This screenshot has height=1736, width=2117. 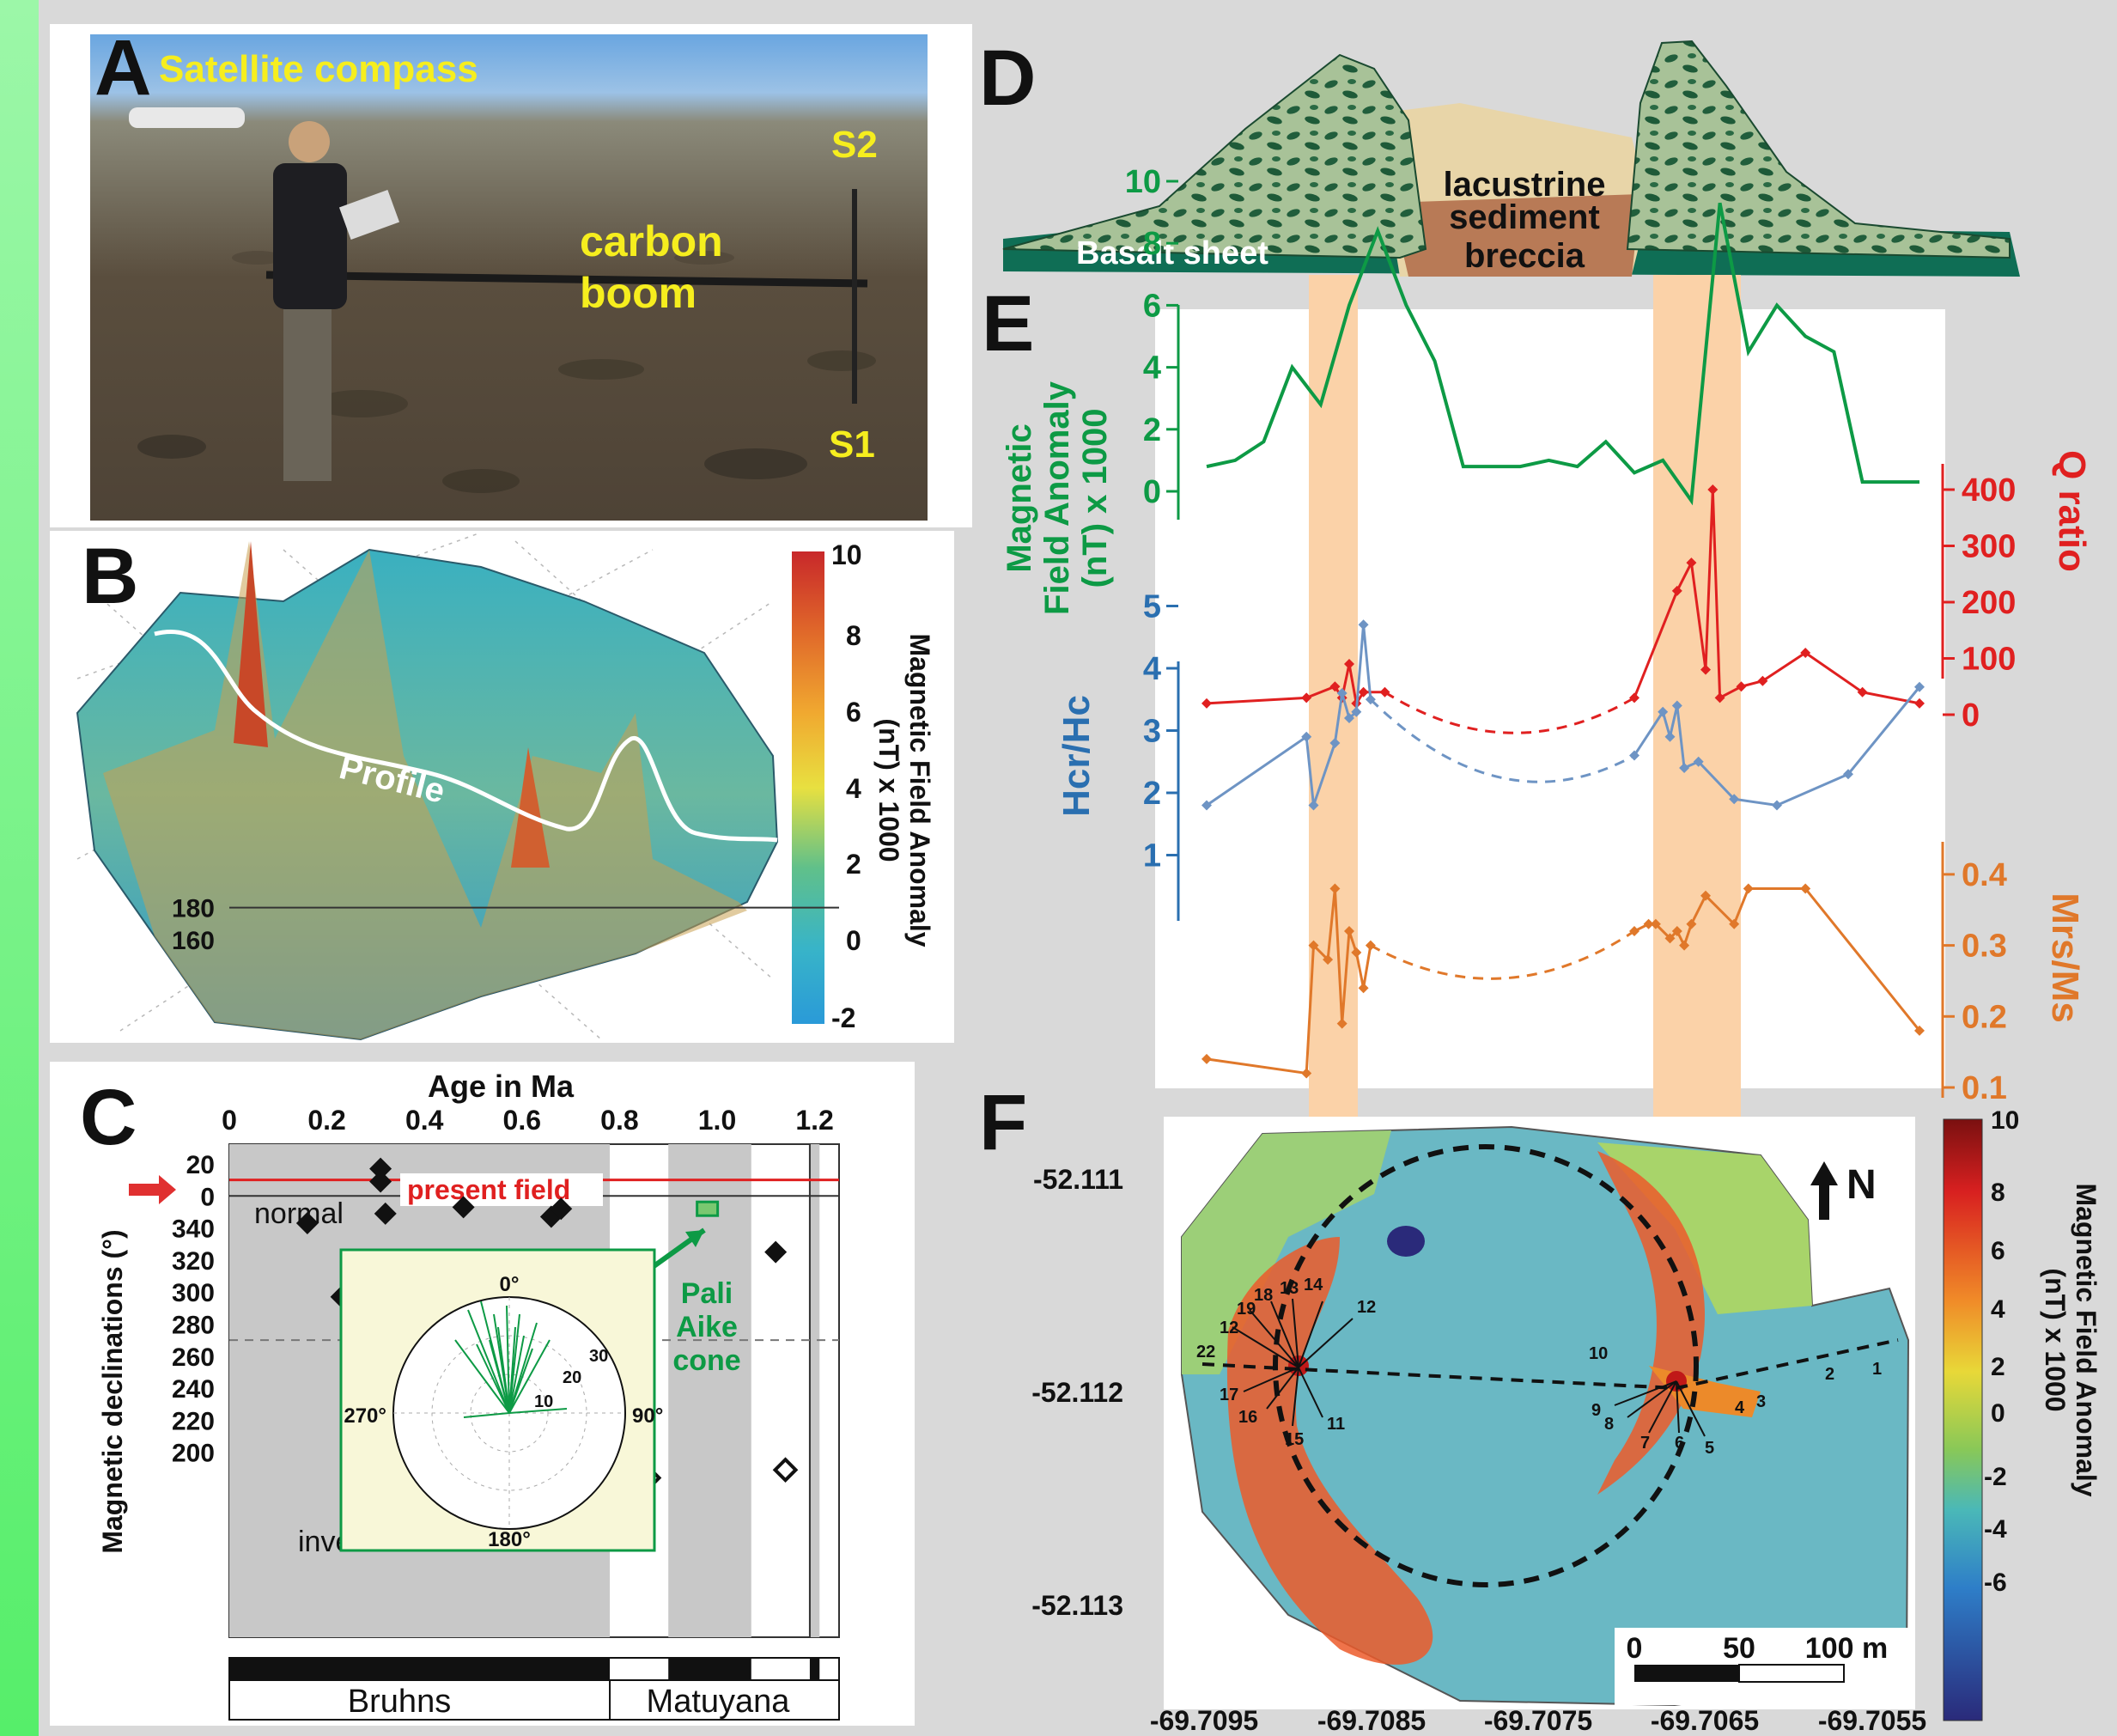 What do you see at coordinates (108, 1117) in the screenshot?
I see `panel-letter: C` at bounding box center [108, 1117].